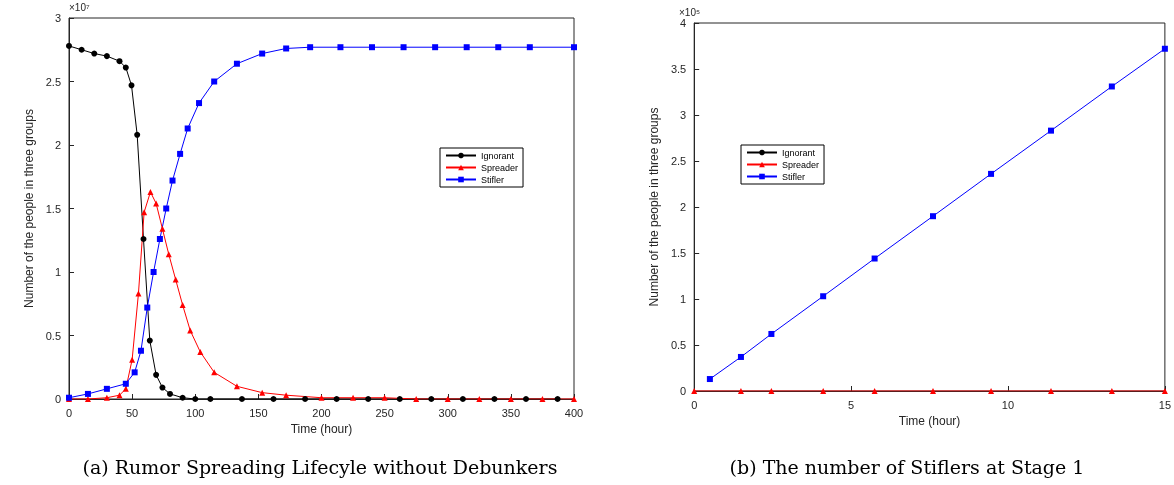  I want to click on y-tick-label: 4, so click(683, 23).